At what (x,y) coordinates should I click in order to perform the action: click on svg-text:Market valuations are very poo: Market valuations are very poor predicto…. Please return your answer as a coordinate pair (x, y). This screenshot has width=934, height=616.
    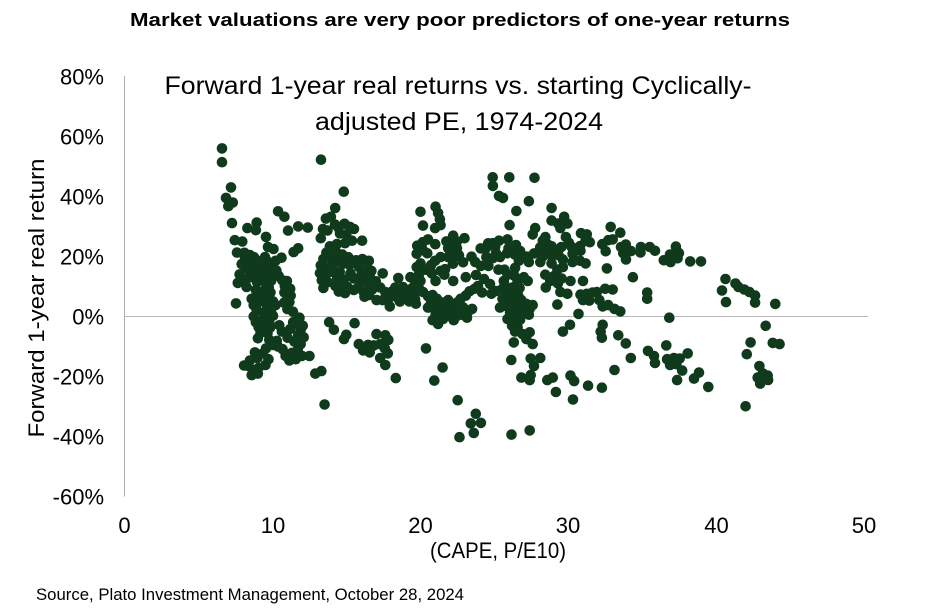
    Looking at the image, I should click on (460, 20).